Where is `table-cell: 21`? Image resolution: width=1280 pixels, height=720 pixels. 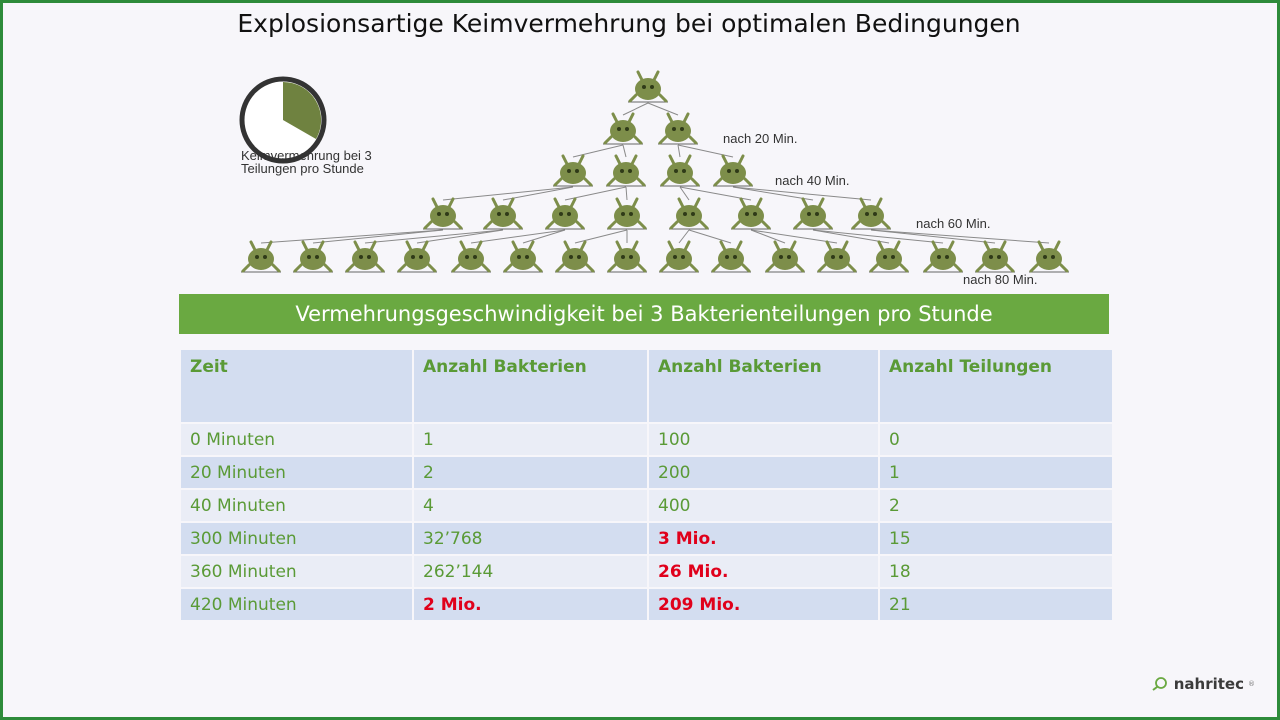
table-cell: 21 is located at coordinates (996, 604).